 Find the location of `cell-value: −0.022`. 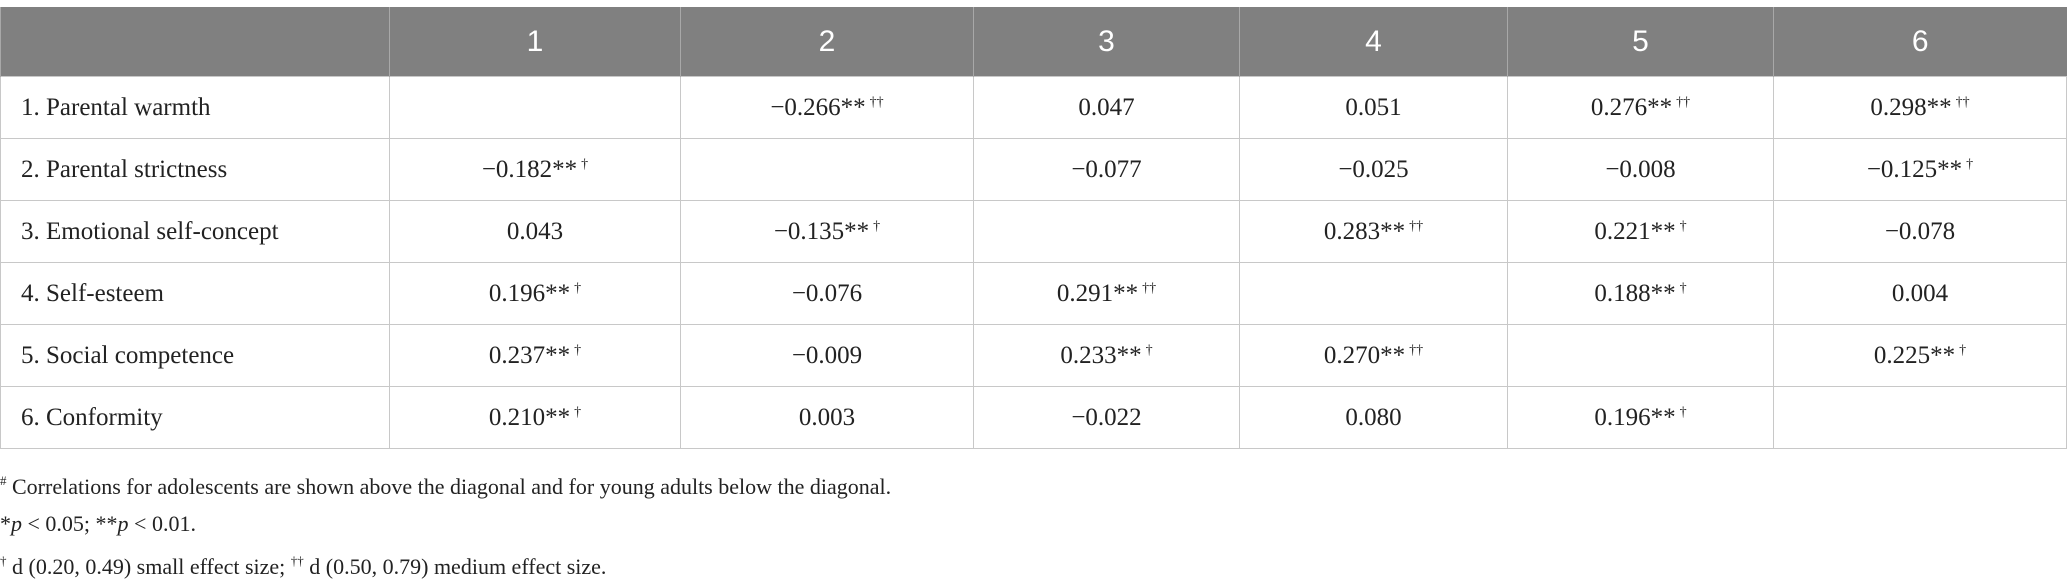

cell-value: −0.022 is located at coordinates (1106, 417).